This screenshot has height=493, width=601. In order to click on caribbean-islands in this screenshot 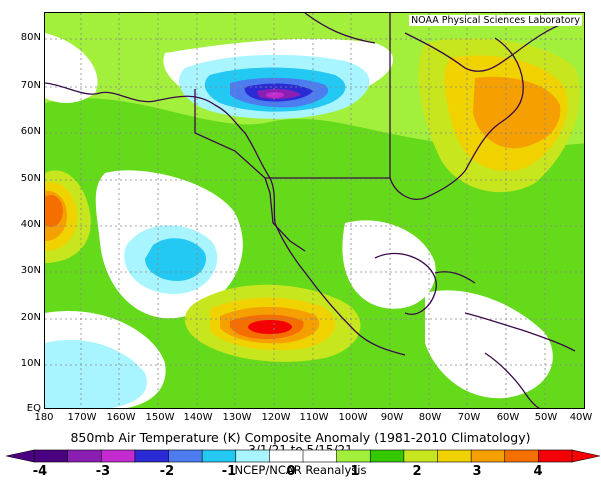, I will do `click(520, 332)`.